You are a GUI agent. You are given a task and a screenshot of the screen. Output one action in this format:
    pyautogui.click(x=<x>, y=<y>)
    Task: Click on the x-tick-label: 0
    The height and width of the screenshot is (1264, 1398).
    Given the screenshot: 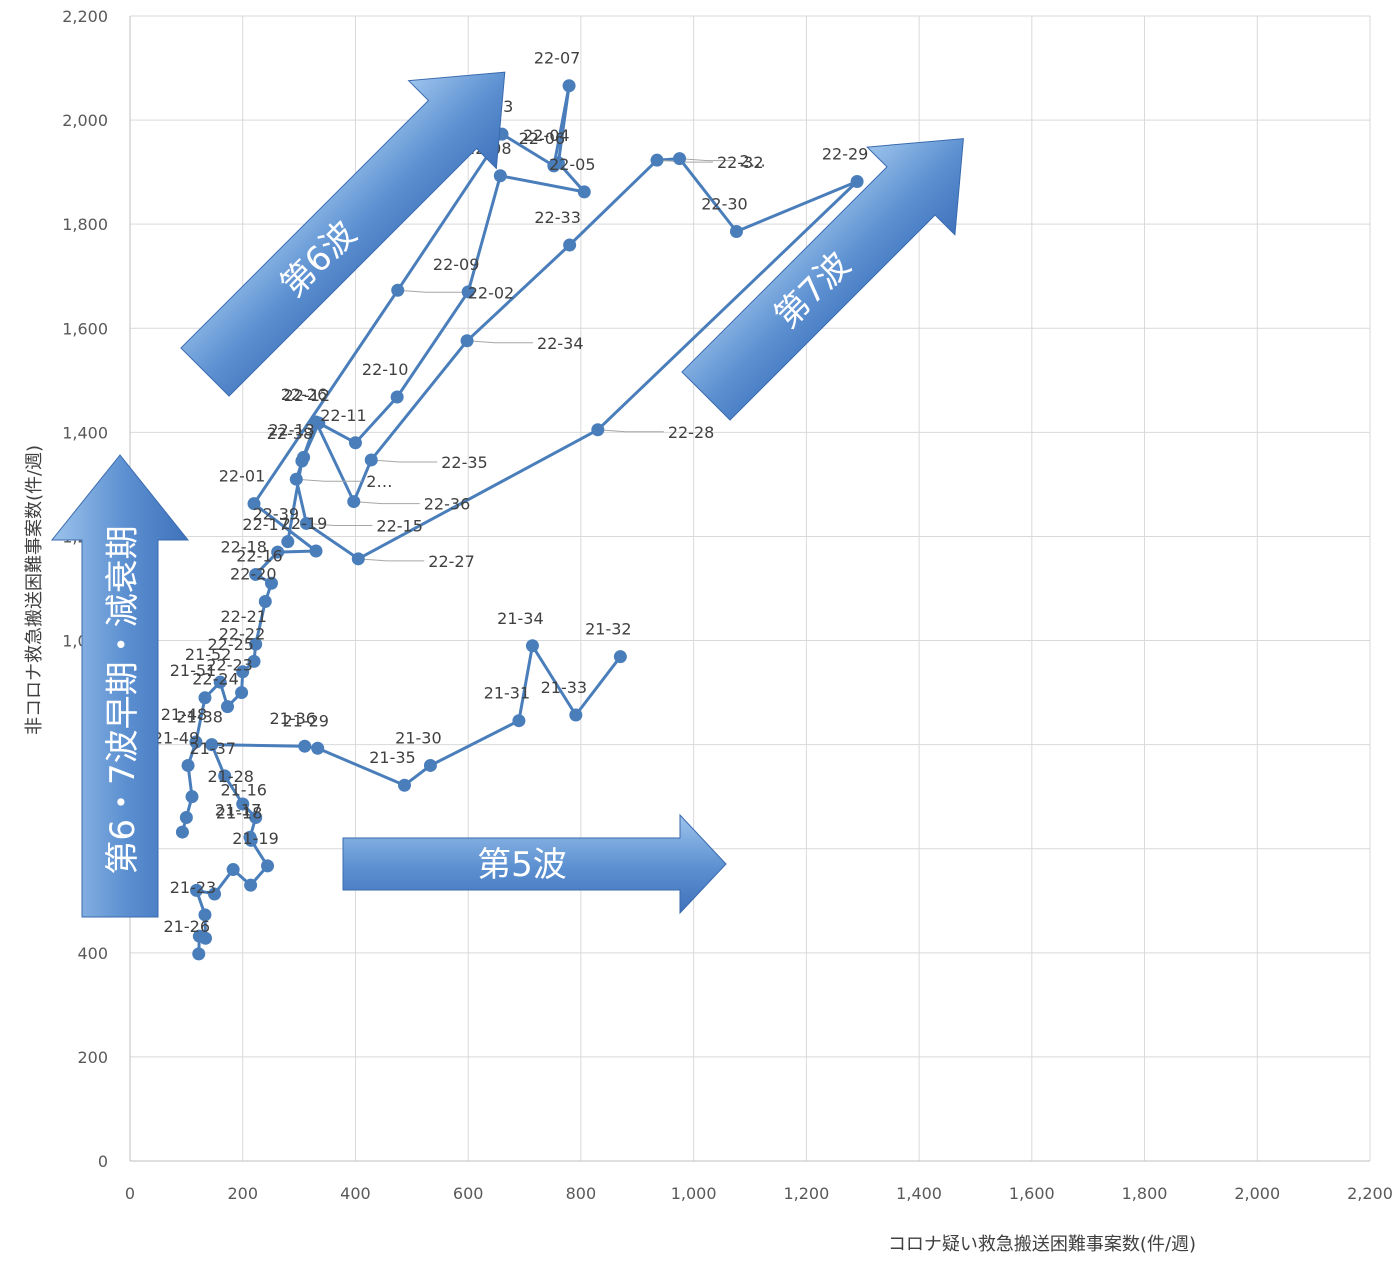 What is the action you would take?
    pyautogui.click(x=130, y=1193)
    